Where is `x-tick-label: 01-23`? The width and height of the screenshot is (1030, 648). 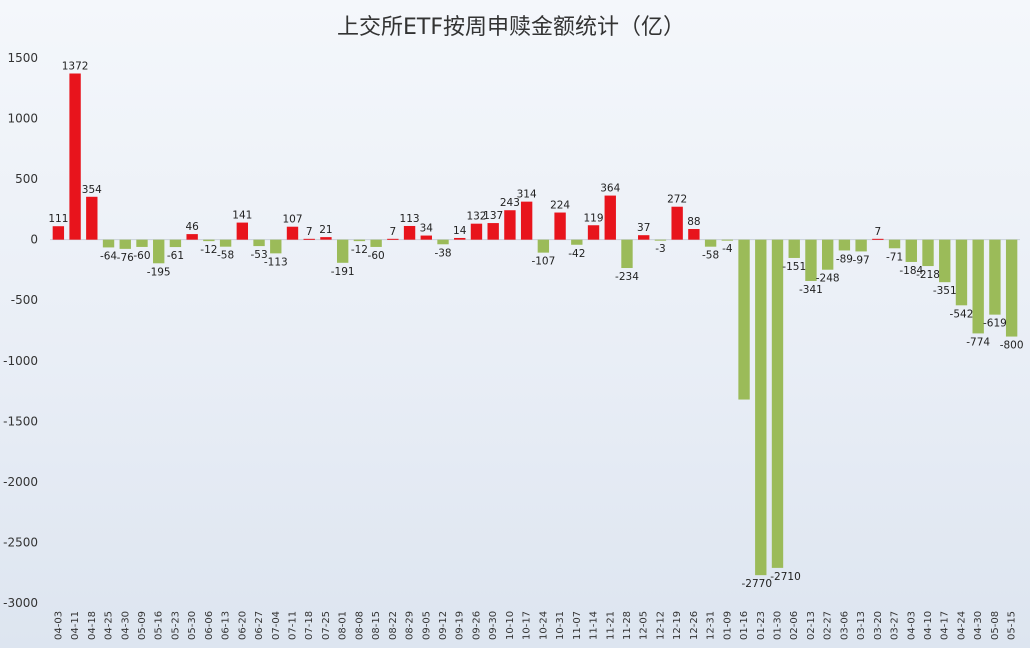
x-tick-label: 01-23 is located at coordinates (761, 625).